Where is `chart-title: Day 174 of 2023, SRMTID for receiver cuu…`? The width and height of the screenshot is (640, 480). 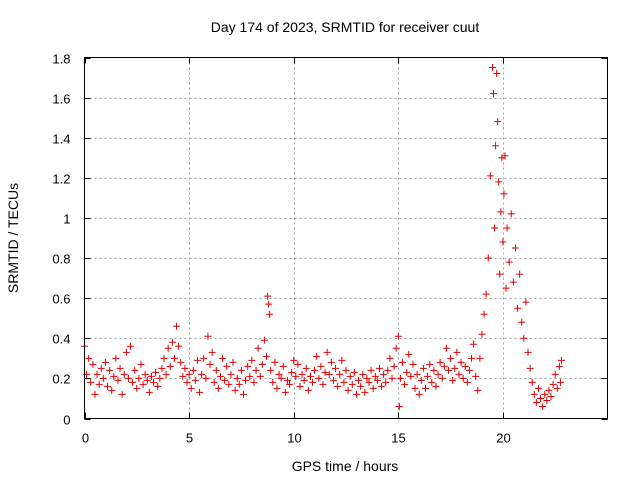
chart-title: Day 174 of 2023, SRMTID for receiver cuu… is located at coordinates (345, 27).